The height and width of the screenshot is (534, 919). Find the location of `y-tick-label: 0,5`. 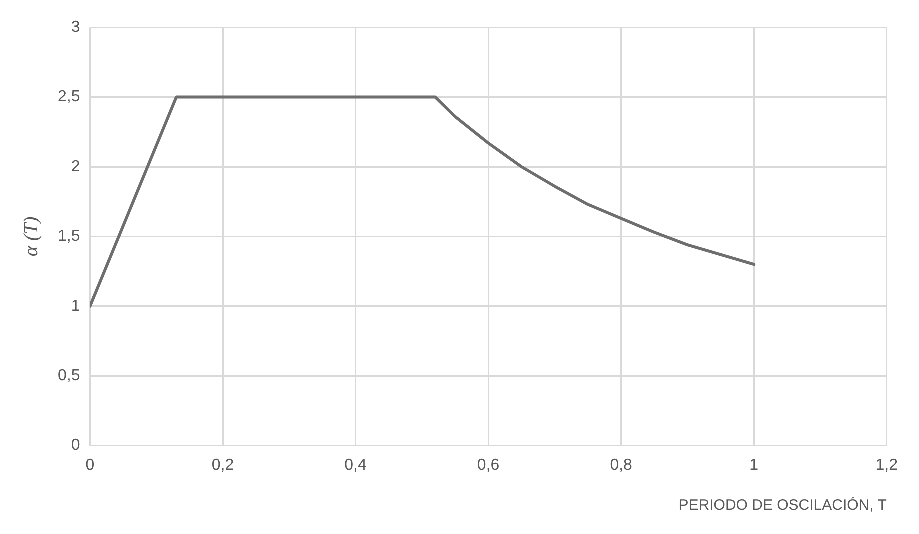

y-tick-label: 0,5 is located at coordinates (69, 376).